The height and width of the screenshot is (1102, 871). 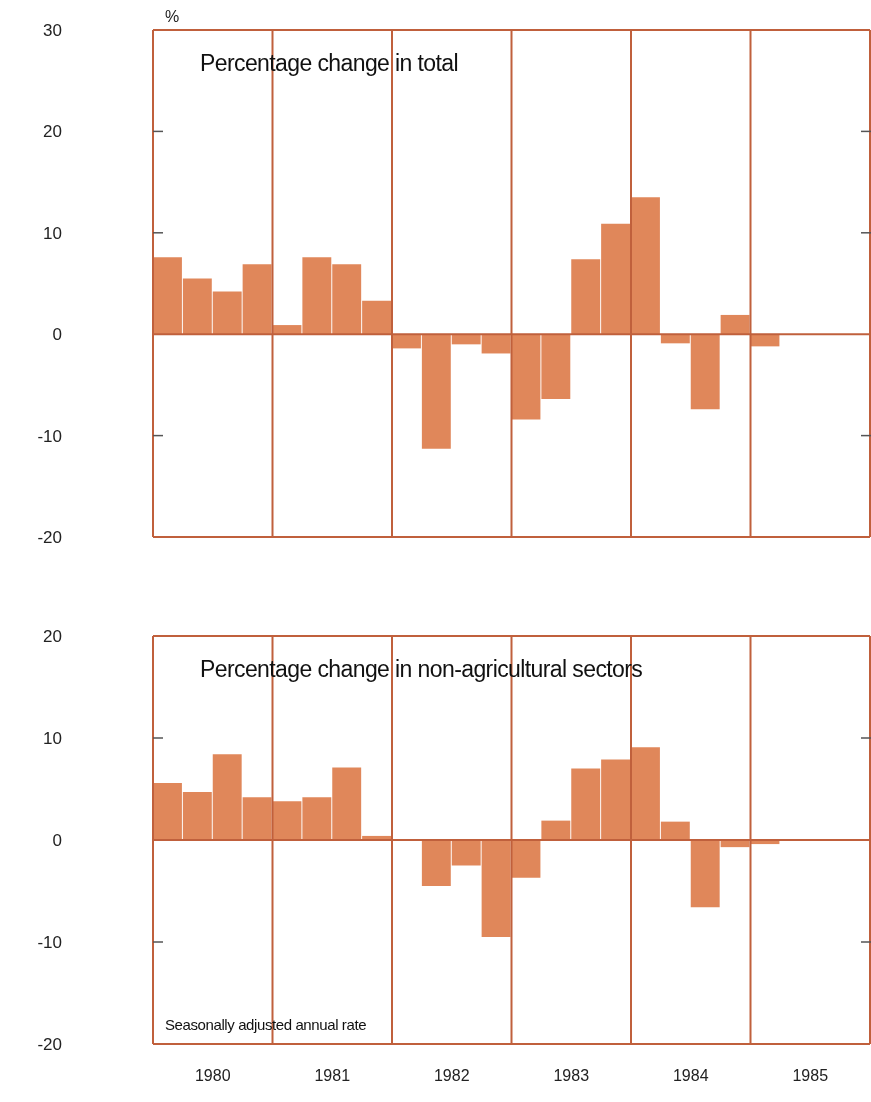 What do you see at coordinates (52, 30) in the screenshot?
I see `y-tick-label: 30` at bounding box center [52, 30].